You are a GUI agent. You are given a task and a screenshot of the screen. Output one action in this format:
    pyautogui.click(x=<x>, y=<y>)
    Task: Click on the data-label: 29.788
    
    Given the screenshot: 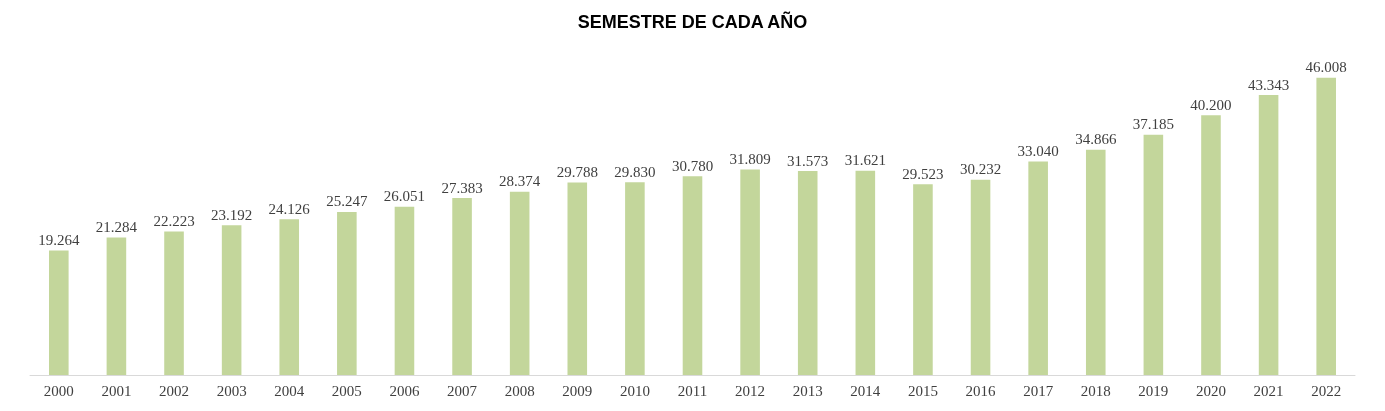 What is the action you would take?
    pyautogui.click(x=577, y=172)
    